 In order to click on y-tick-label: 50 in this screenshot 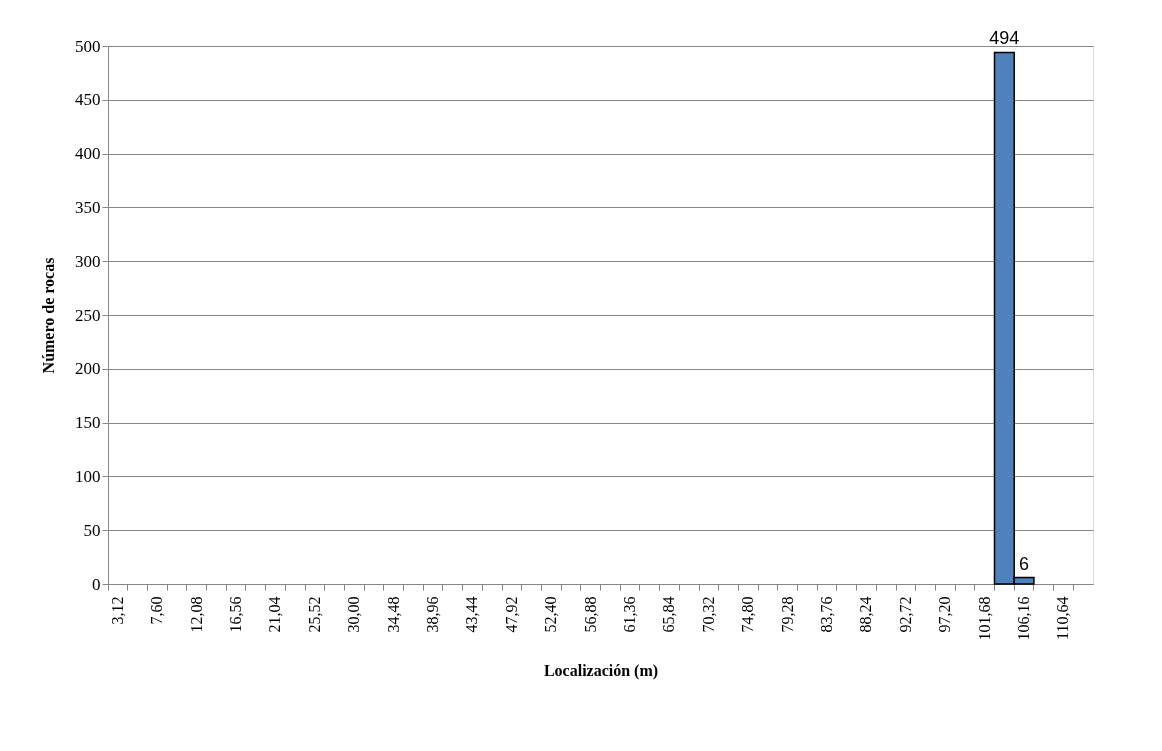, I will do `click(92, 530)`.